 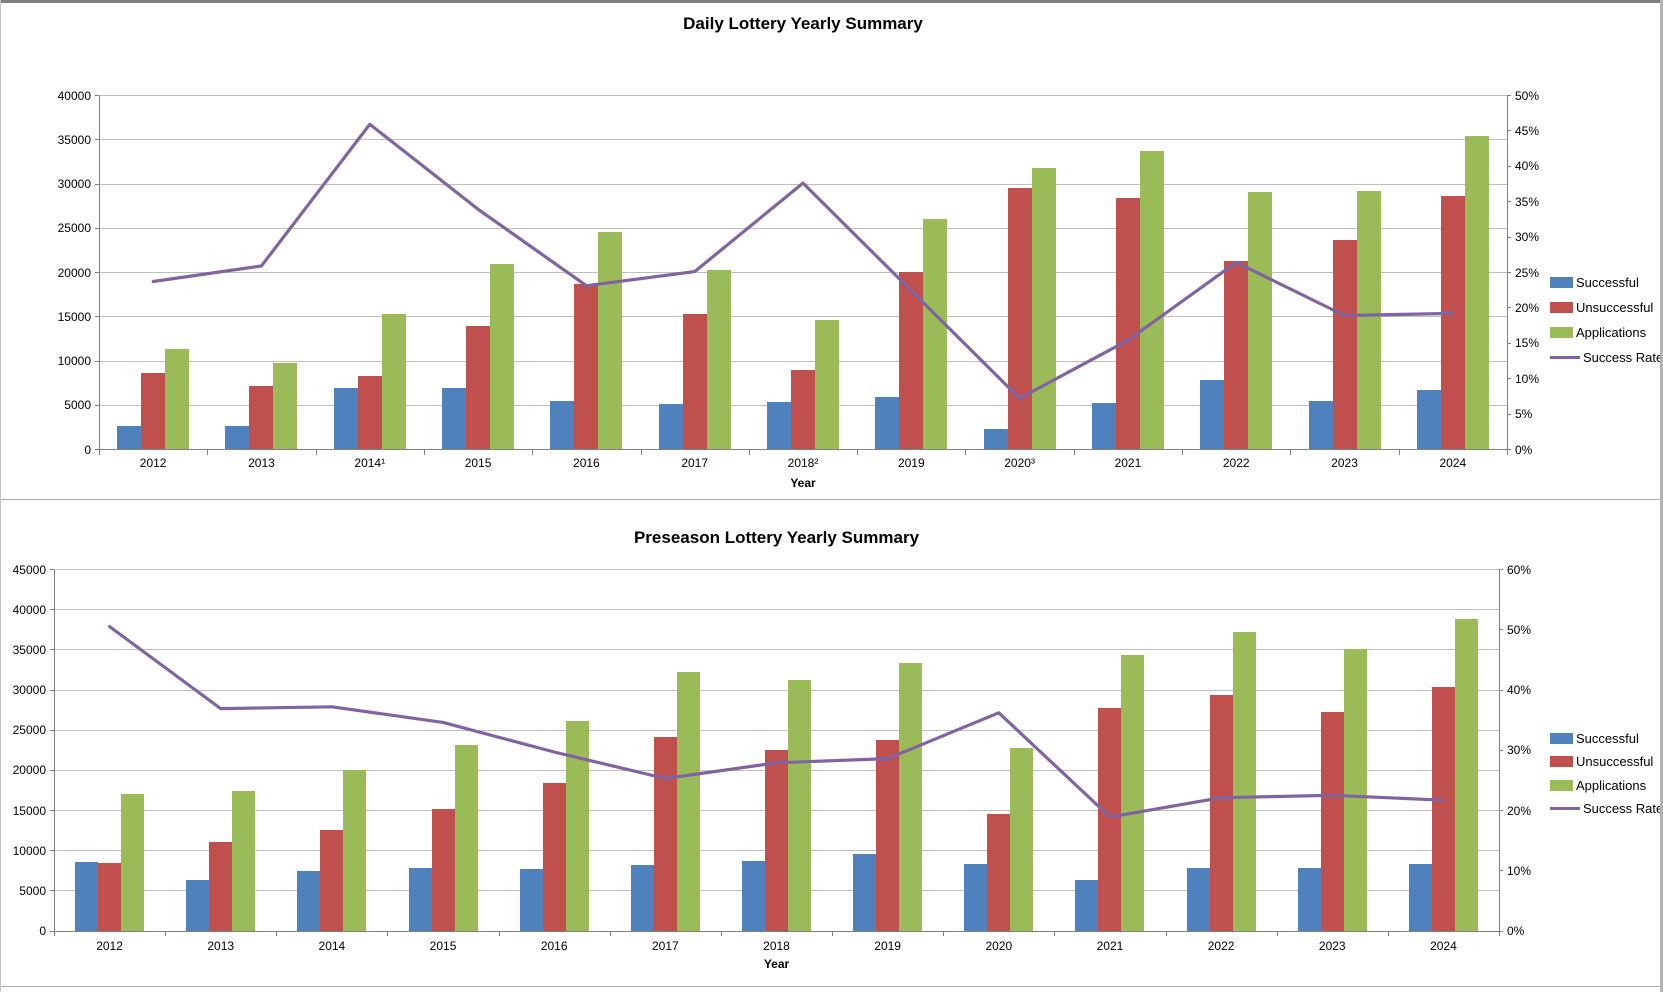 I want to click on x-axis-tick-label: 2014¹, so click(x=370, y=463).